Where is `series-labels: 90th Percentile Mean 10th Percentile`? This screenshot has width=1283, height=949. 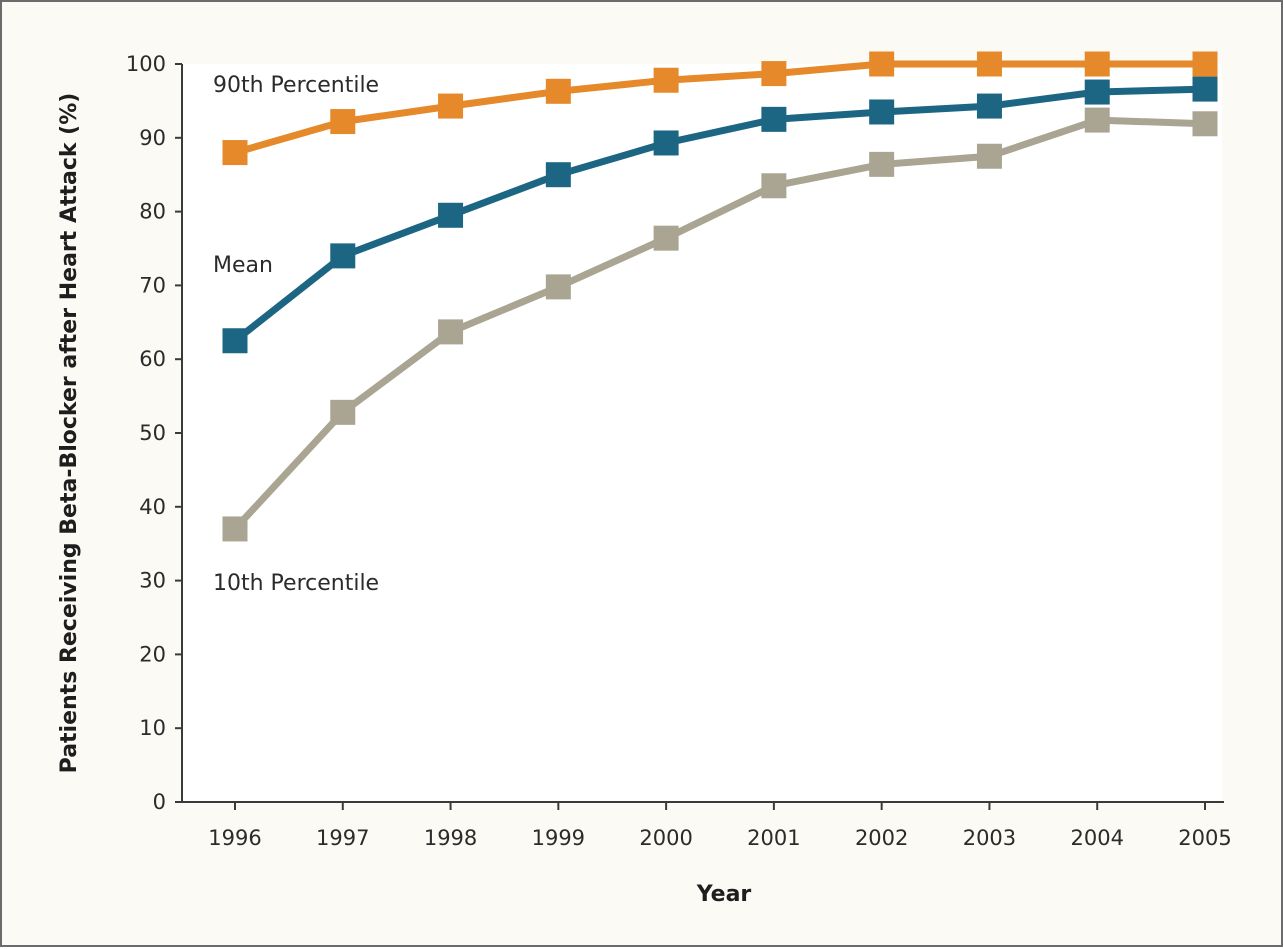
series-labels: 90th Percentile Mean 10th Percentile is located at coordinates (296, 334).